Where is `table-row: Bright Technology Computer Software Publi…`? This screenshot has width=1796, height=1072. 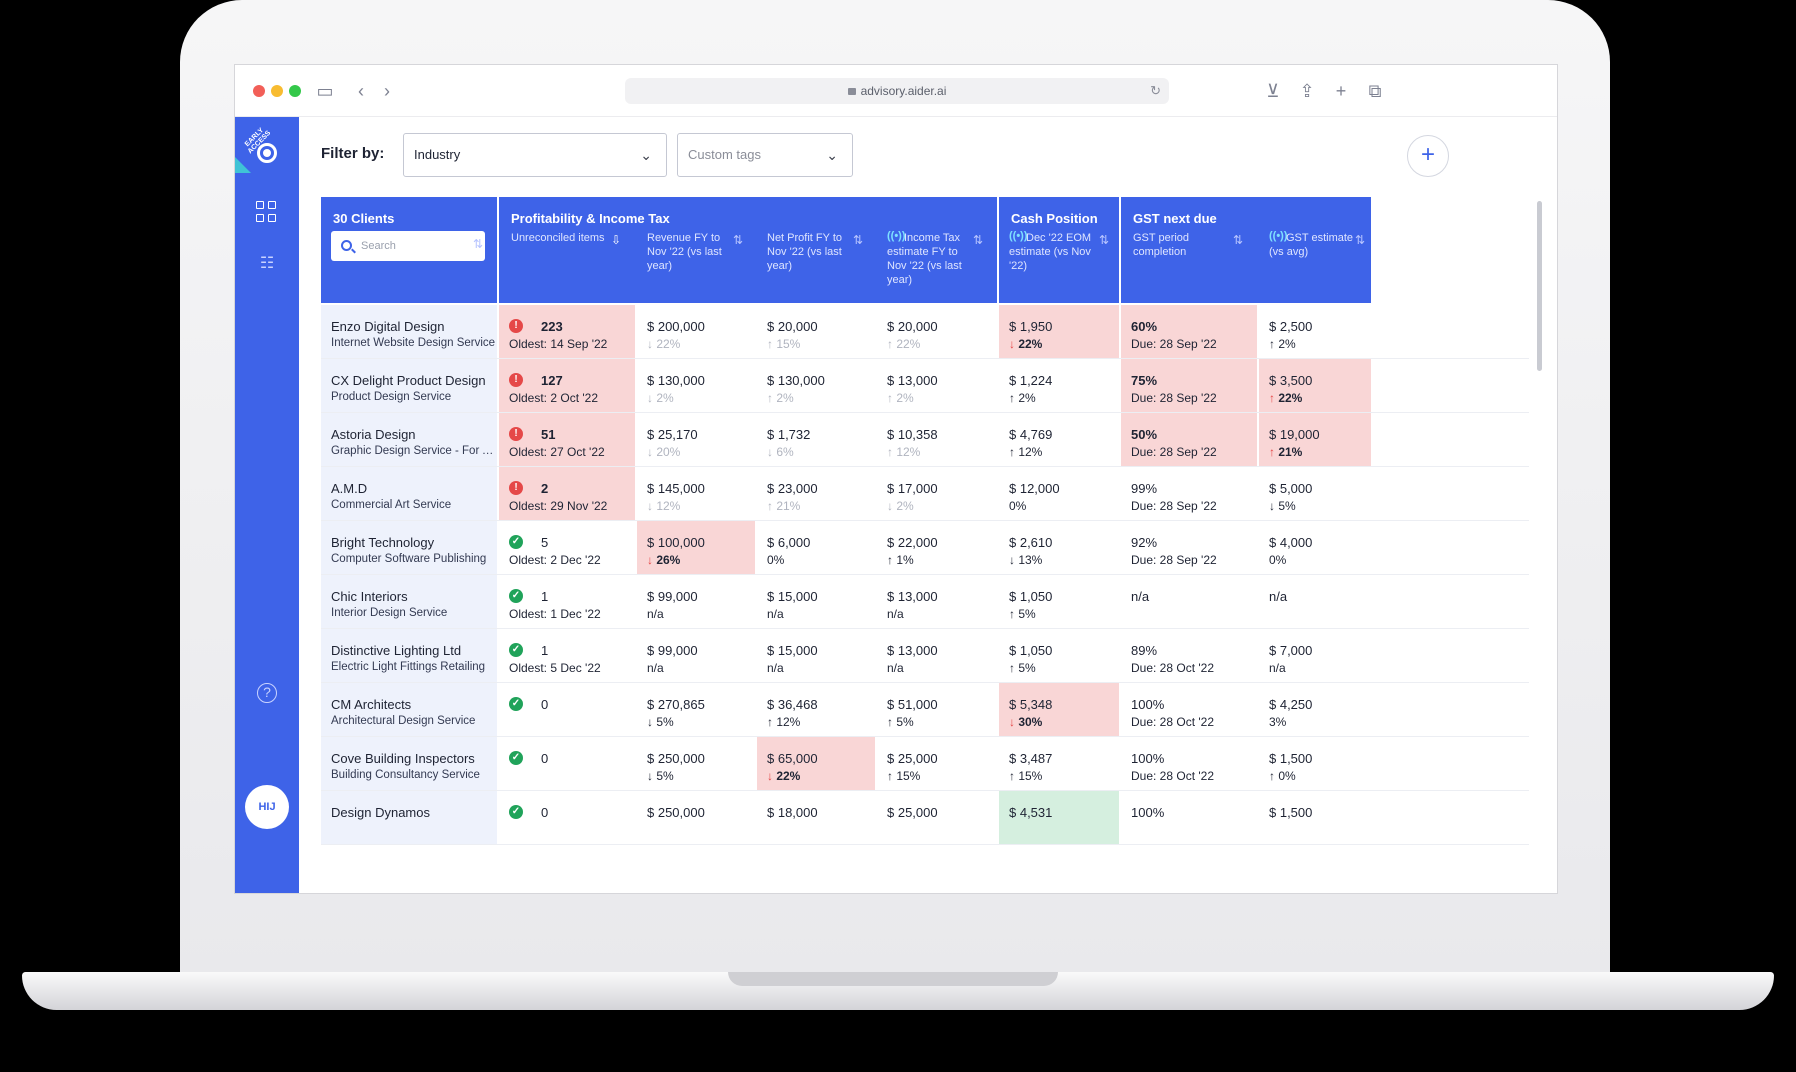 table-row: Bright Technology Computer Software Publi… is located at coordinates (925, 548).